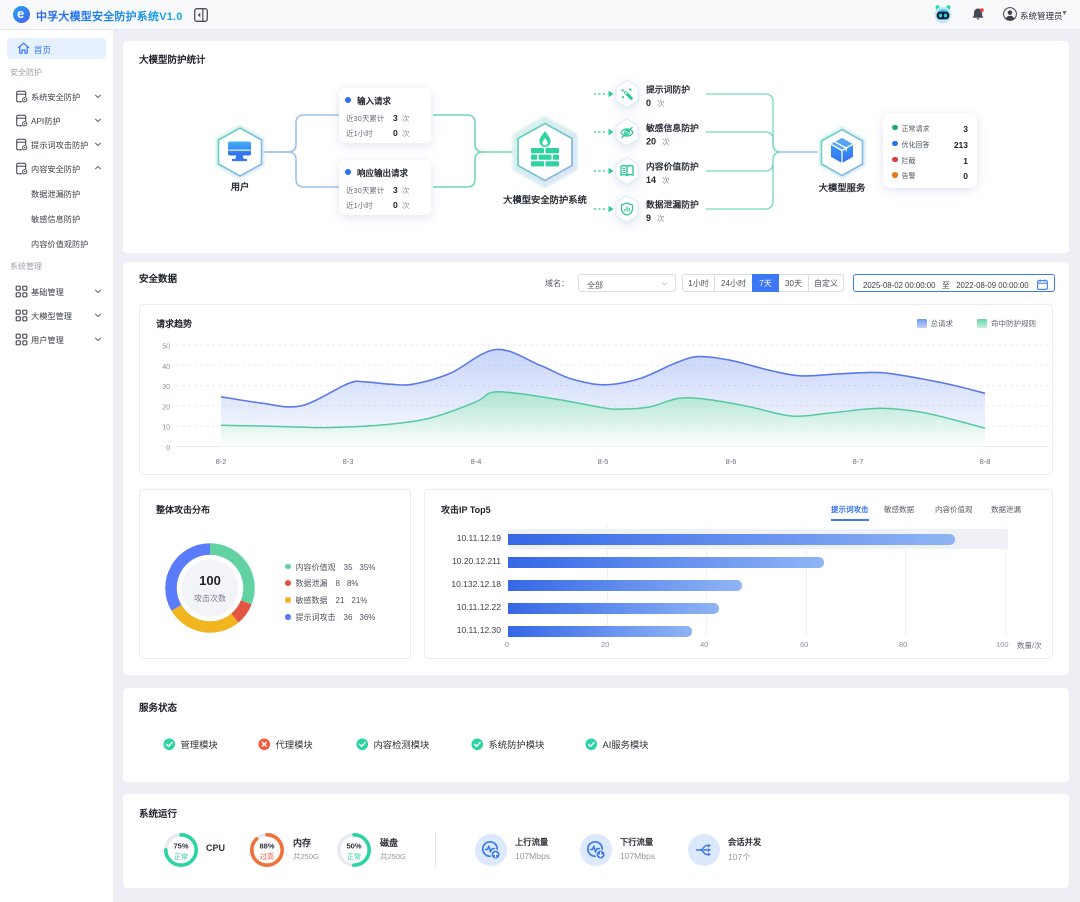 The image size is (1080, 902). Describe the element at coordinates (267, 856) in the screenshot. I see `svg-text: 过高` at that location.